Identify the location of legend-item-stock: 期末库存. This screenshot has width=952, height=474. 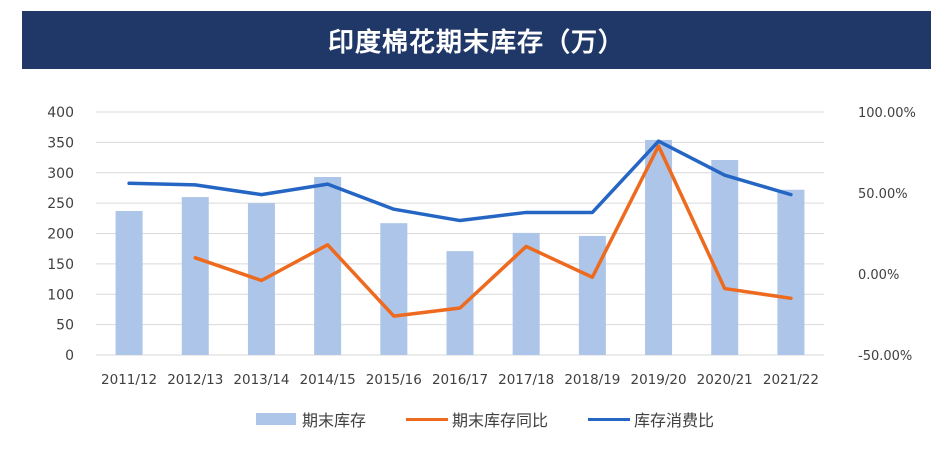
(311, 419).